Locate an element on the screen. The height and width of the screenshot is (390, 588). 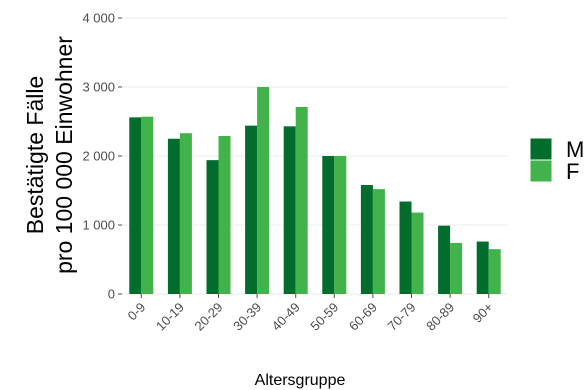
x-tick-label: 10-19 is located at coordinates (170, 317).